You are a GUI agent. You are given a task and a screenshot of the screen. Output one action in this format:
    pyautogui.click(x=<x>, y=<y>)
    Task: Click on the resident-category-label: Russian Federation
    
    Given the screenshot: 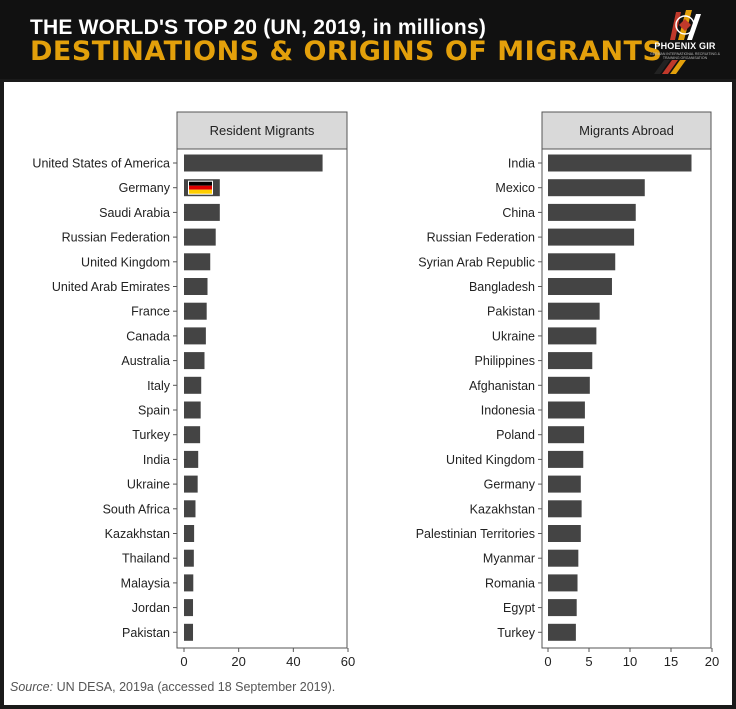 What is the action you would take?
    pyautogui.click(x=116, y=238)
    